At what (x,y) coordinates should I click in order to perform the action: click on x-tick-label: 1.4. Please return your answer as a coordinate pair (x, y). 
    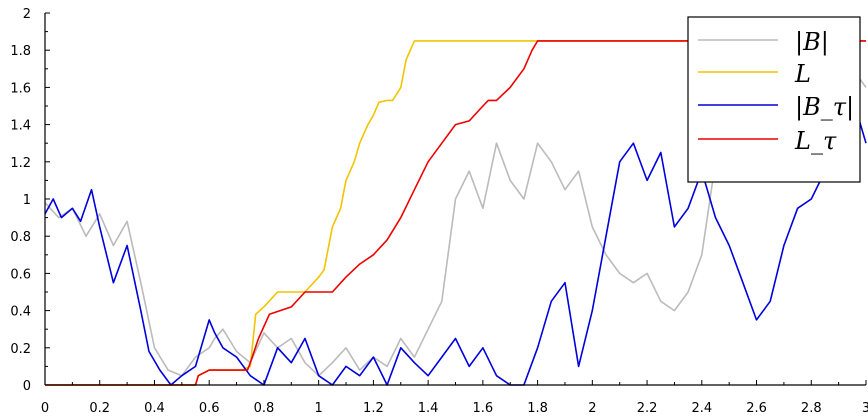
    Looking at the image, I should click on (428, 408).